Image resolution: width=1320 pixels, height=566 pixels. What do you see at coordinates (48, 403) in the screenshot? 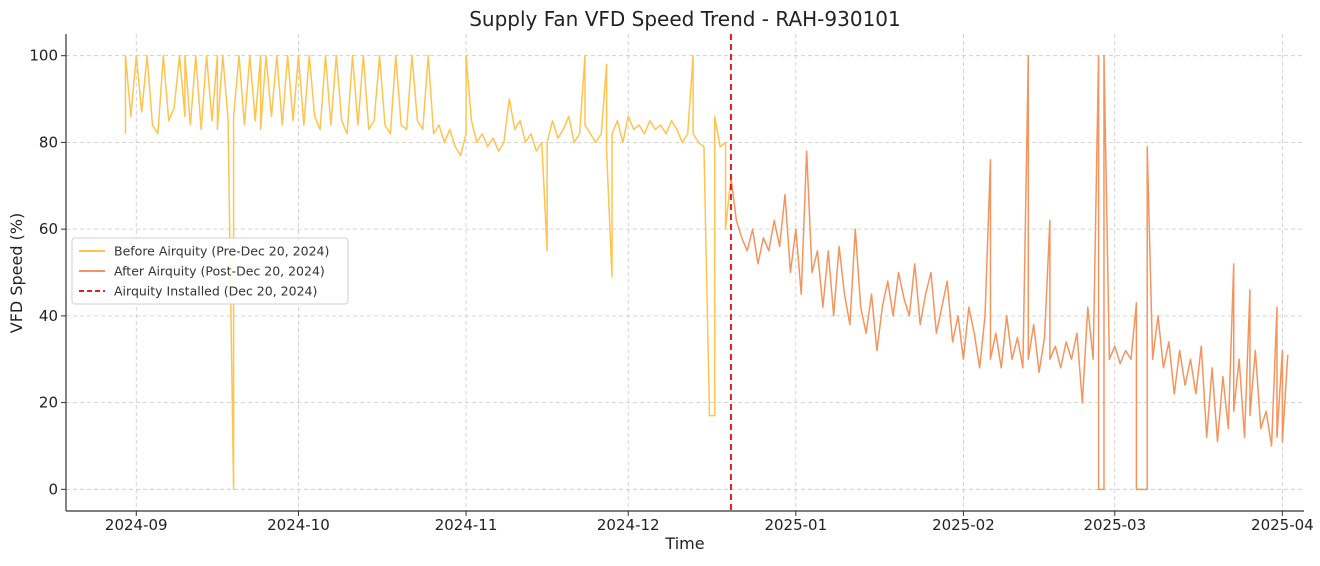
I see `y-tick-label: 20` at bounding box center [48, 403].